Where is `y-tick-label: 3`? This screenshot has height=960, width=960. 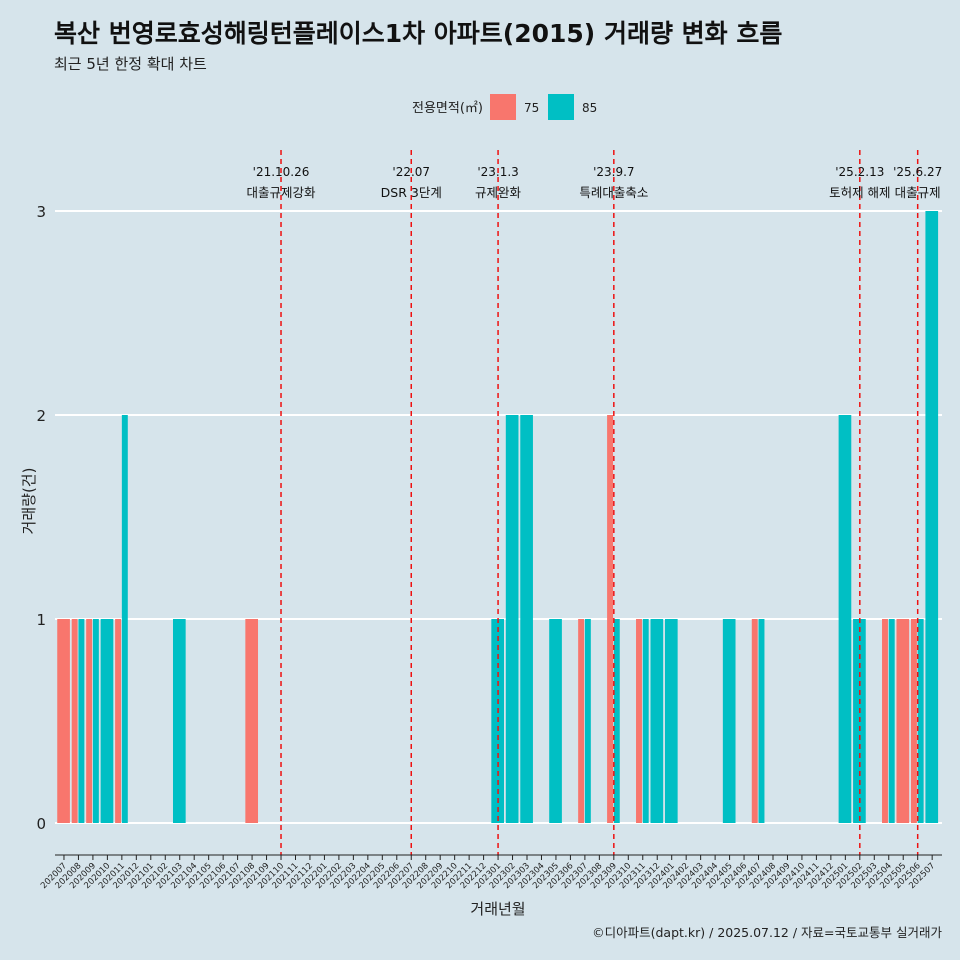 y-tick-label: 3 is located at coordinates (41, 212).